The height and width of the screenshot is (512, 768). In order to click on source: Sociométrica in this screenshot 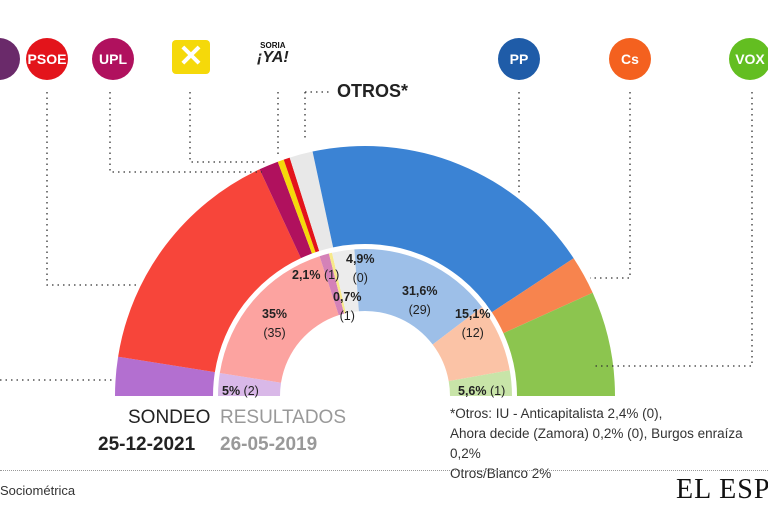, I will do `click(38, 490)`.